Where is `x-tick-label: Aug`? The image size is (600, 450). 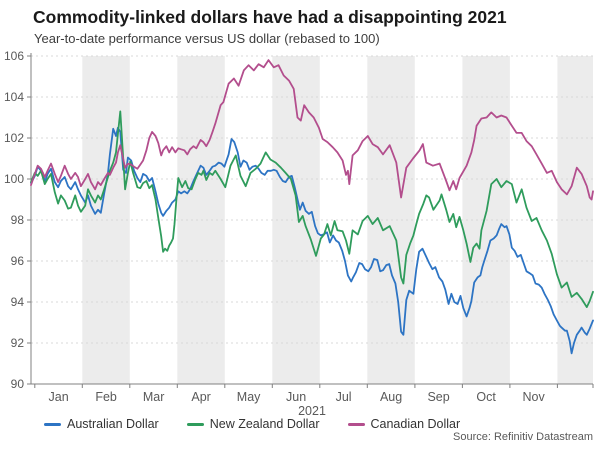
x-tick-label: Aug is located at coordinates (391, 397).